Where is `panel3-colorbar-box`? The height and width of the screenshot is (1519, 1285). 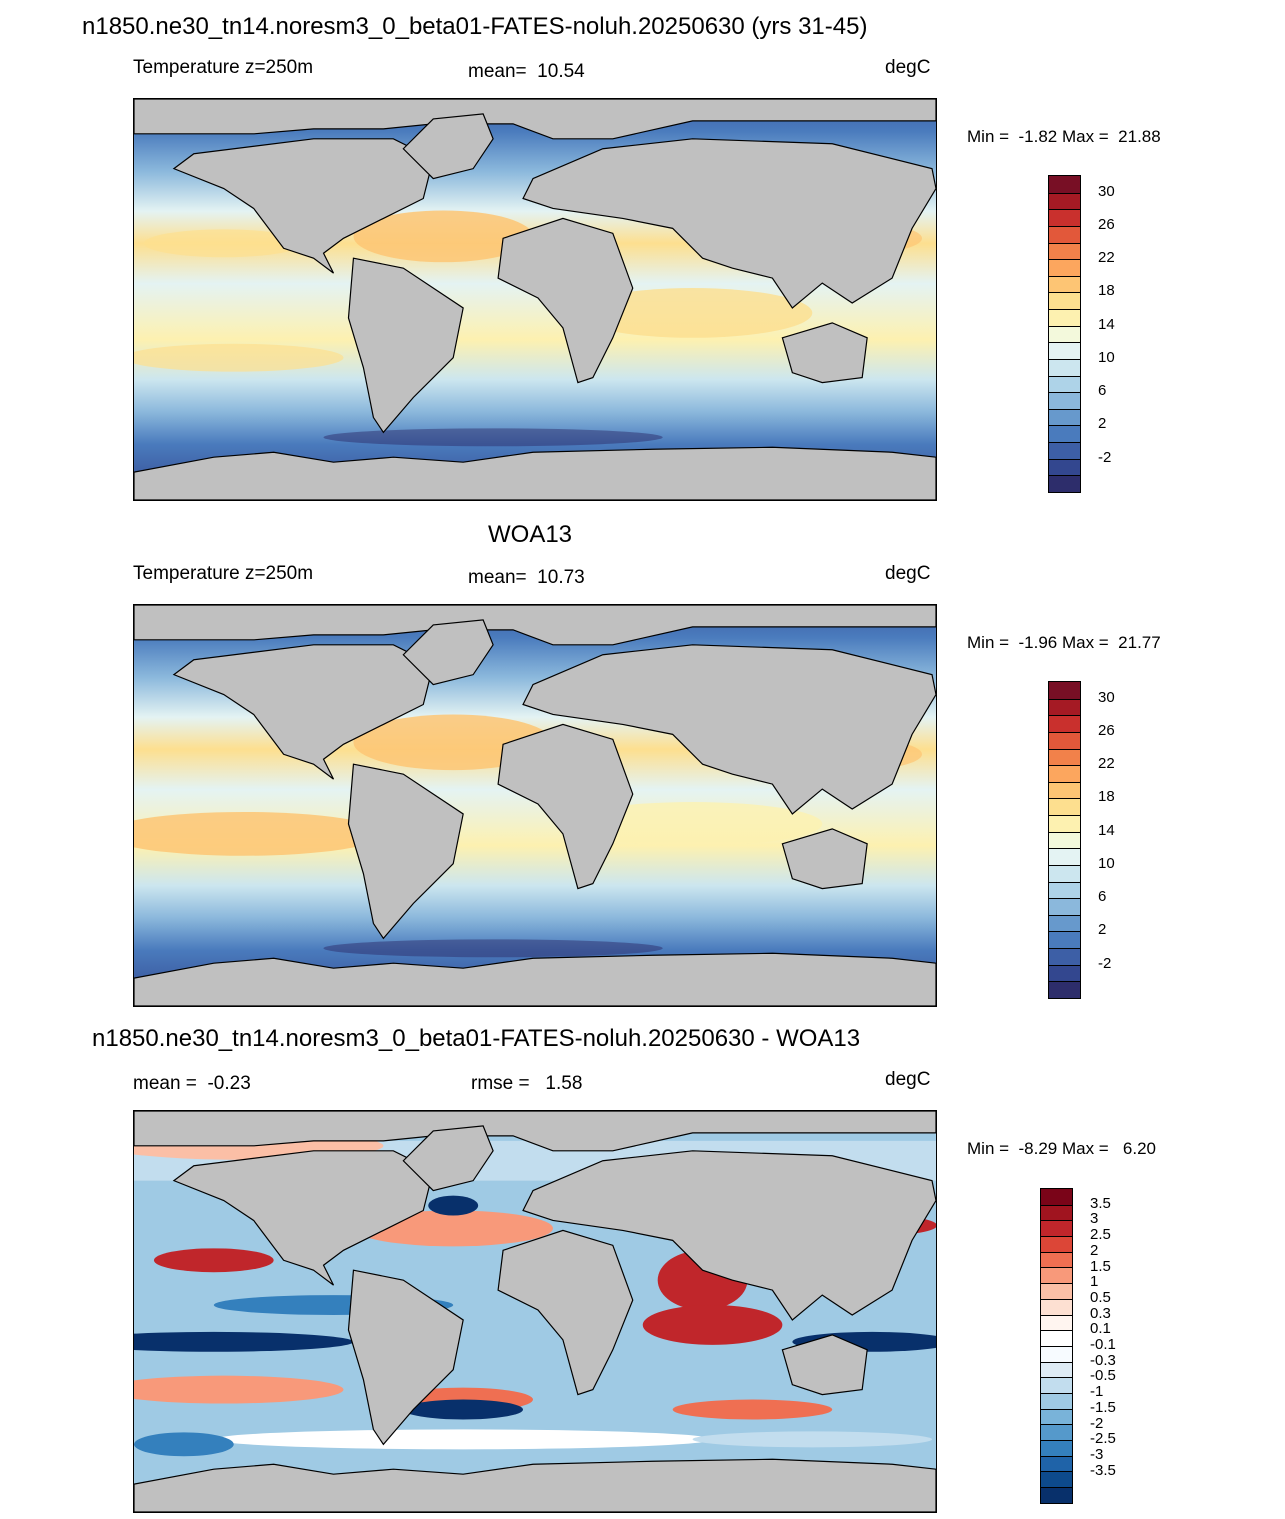
panel3-colorbar-box is located at coordinates (1056, 1346).